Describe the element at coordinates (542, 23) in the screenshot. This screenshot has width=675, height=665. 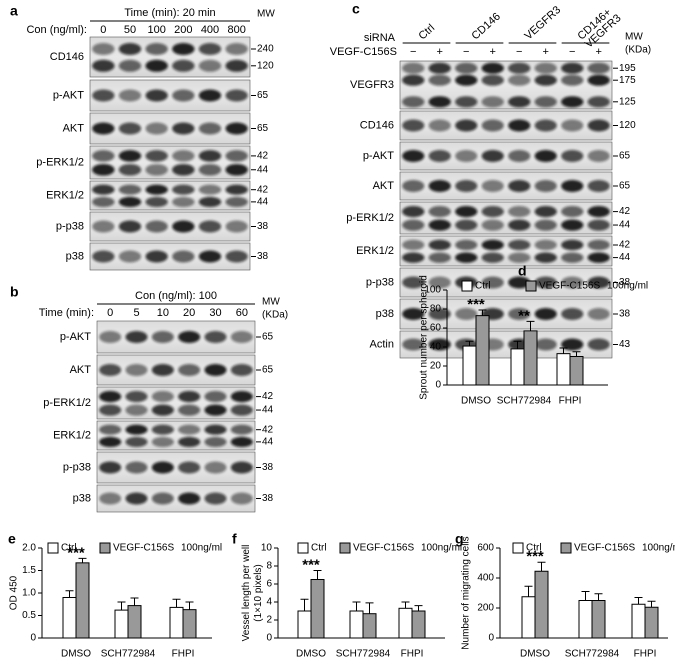
I see `group-label: VEGFR3` at that location.